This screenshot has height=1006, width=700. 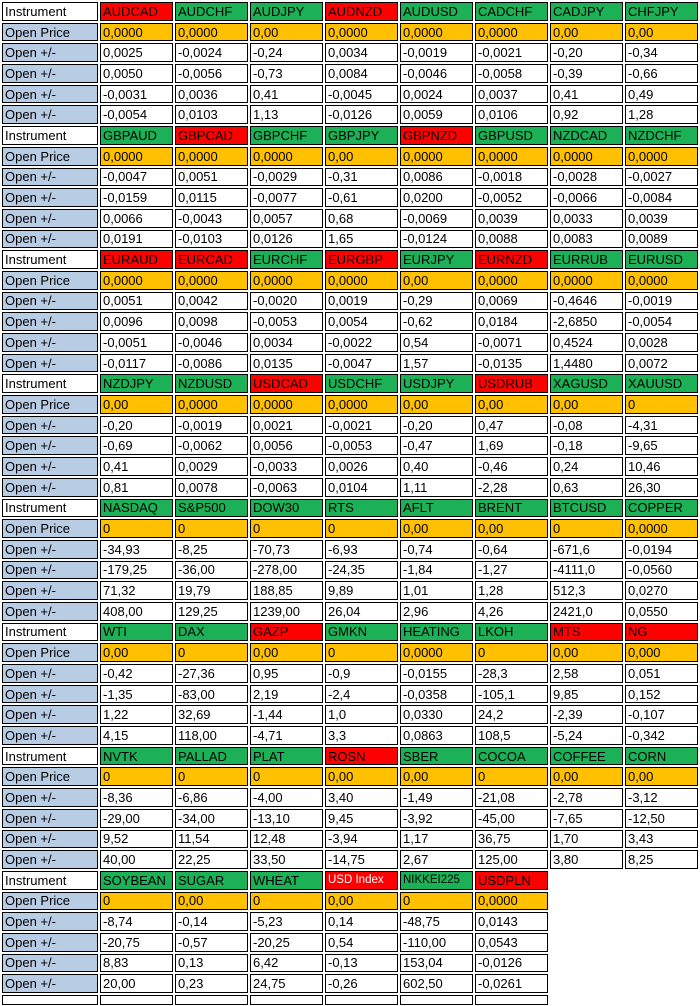 I want to click on open-change-value-cell: 0,0051, so click(x=211, y=177).